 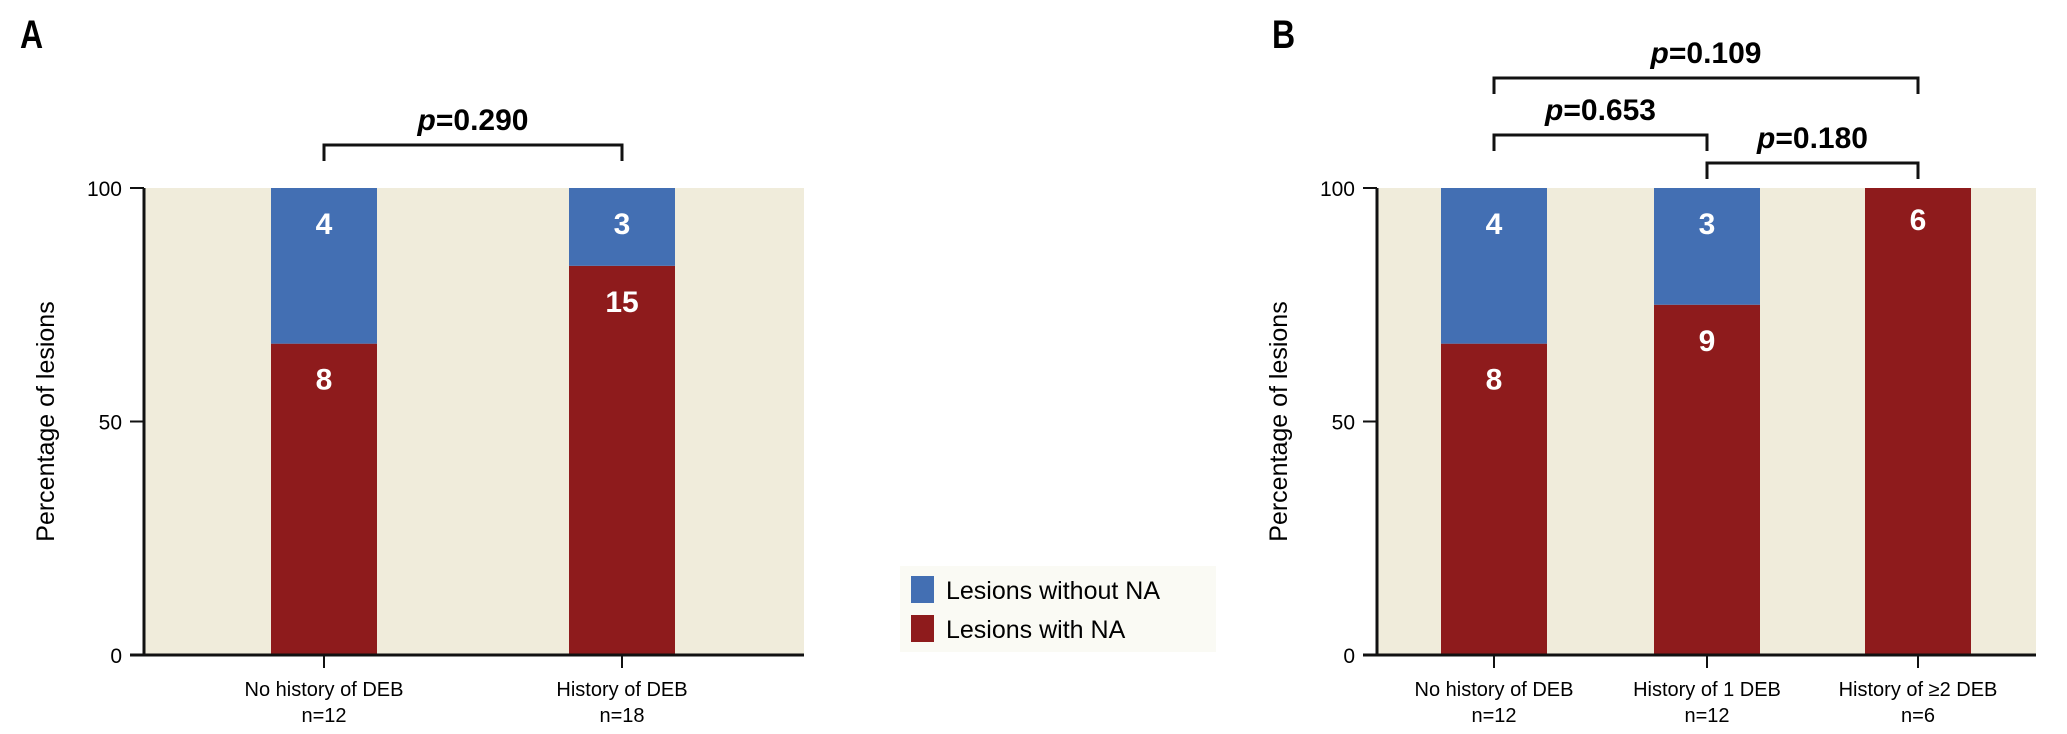 What do you see at coordinates (1609, 110) in the screenshot?
I see `p-value: =0.653` at bounding box center [1609, 110].